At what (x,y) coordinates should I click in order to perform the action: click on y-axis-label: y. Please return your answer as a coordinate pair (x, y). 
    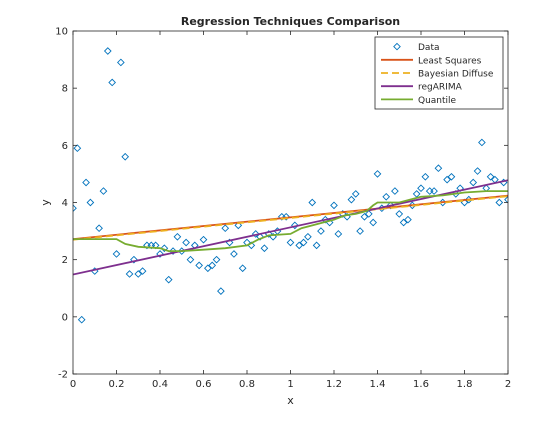
    Looking at the image, I should click on (45, 202).